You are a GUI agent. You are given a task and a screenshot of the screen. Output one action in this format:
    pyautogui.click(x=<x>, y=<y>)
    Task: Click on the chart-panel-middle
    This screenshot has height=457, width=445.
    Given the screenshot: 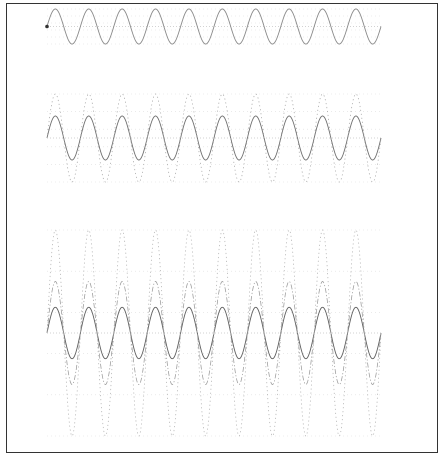 What is the action you would take?
    pyautogui.click(x=214, y=138)
    